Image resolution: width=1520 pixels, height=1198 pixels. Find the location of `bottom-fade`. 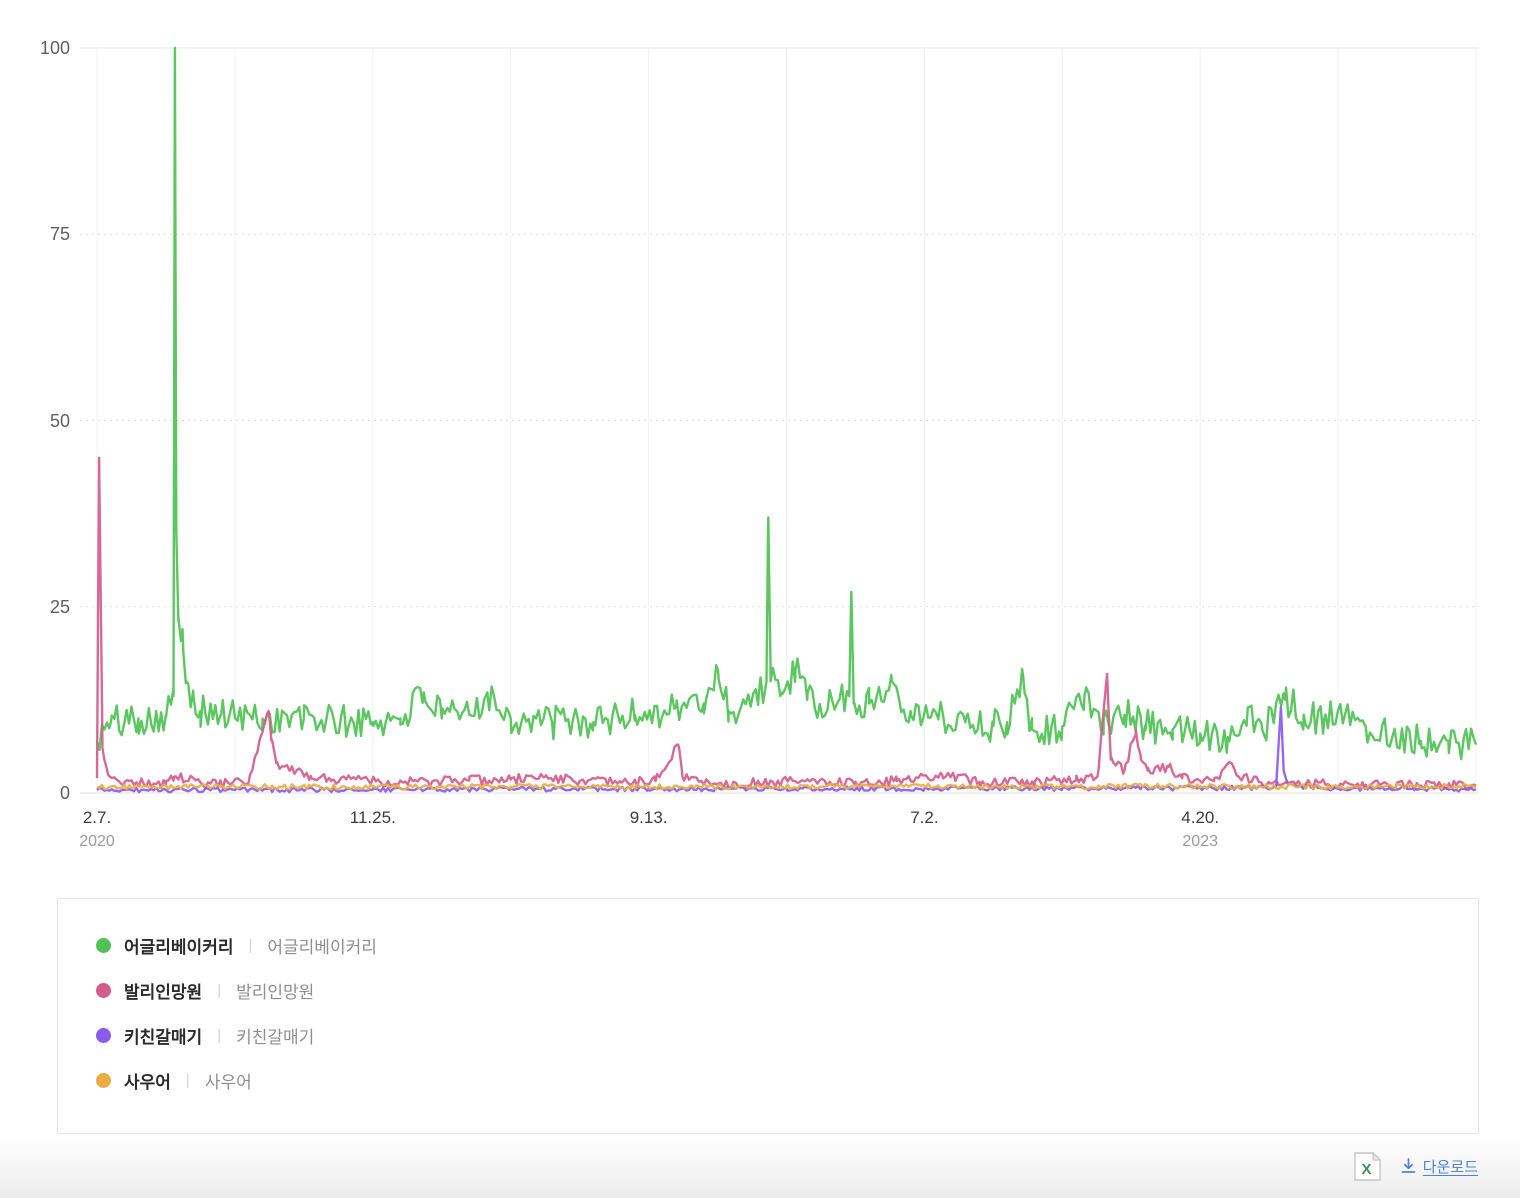

bottom-fade is located at coordinates (760, 1167).